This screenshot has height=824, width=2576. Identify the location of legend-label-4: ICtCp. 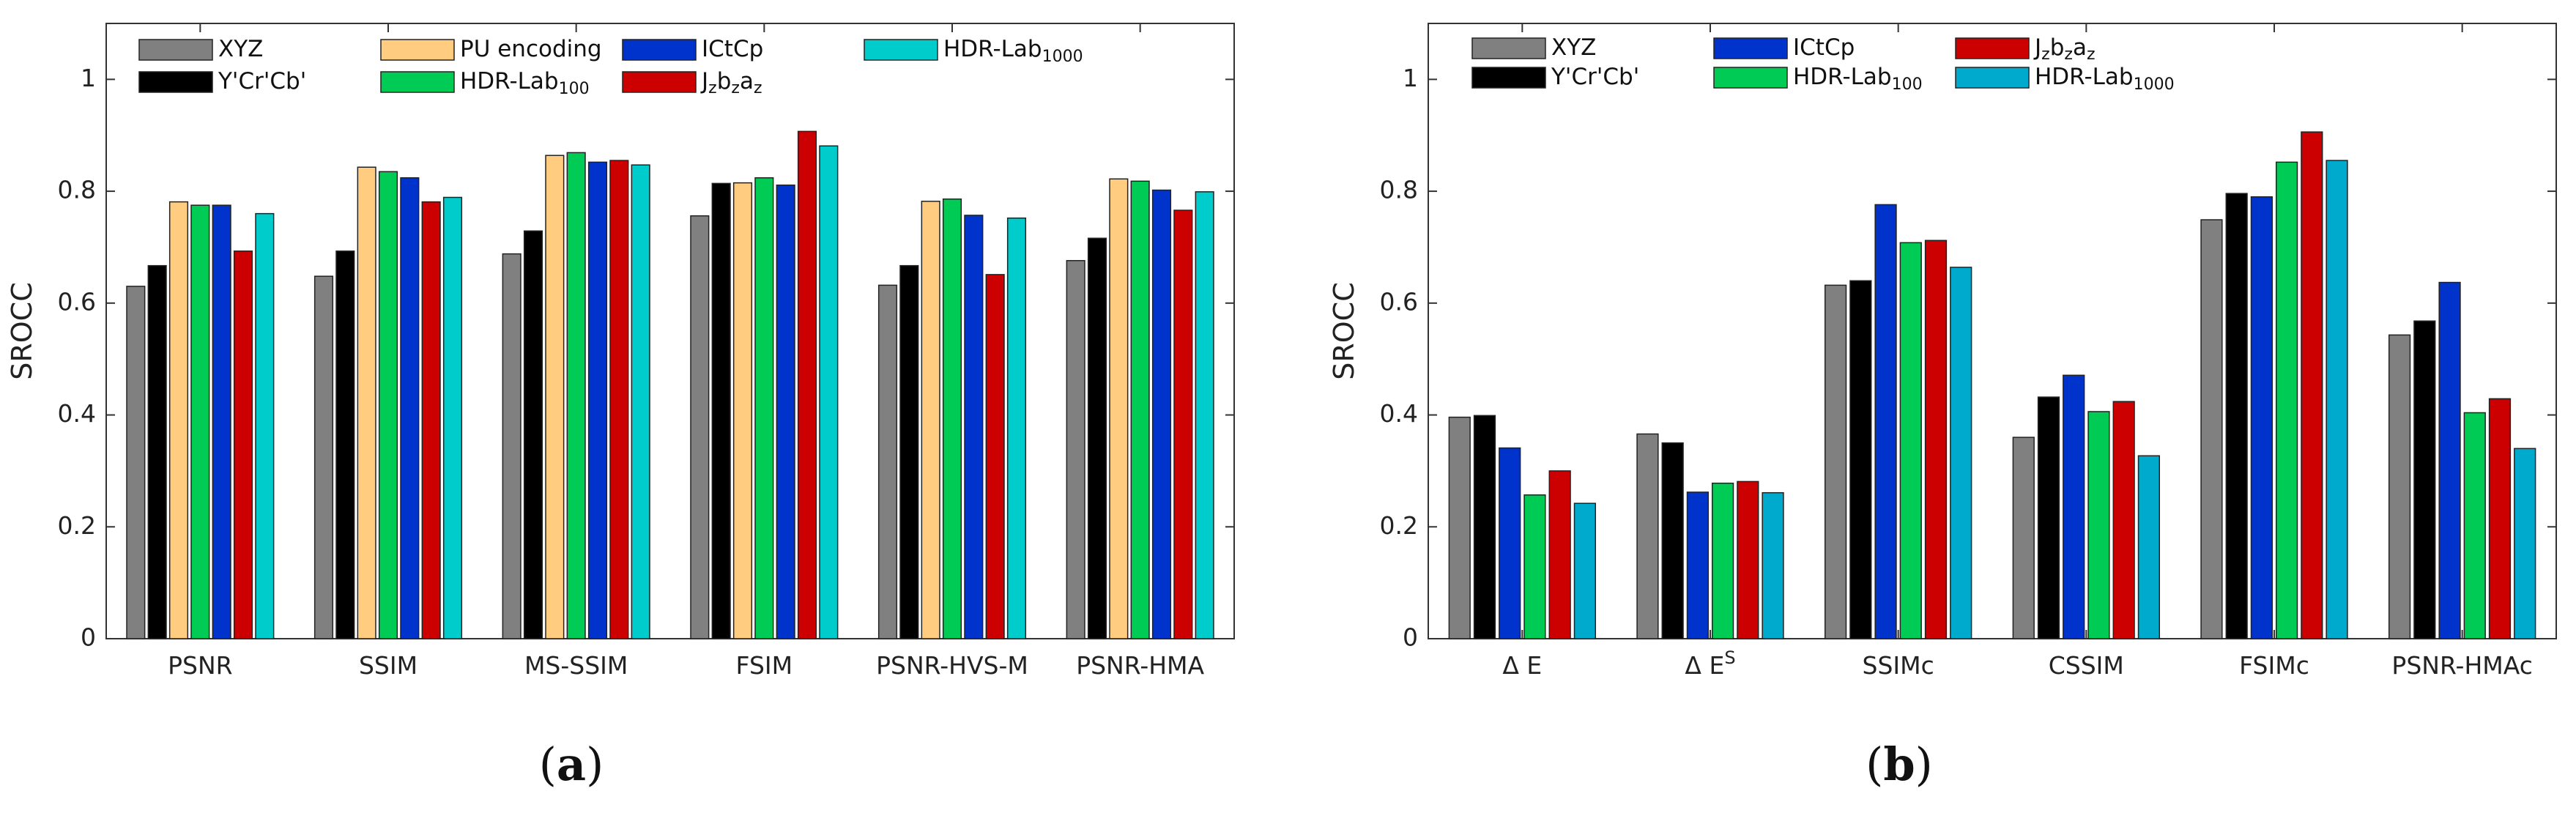
(732, 49).